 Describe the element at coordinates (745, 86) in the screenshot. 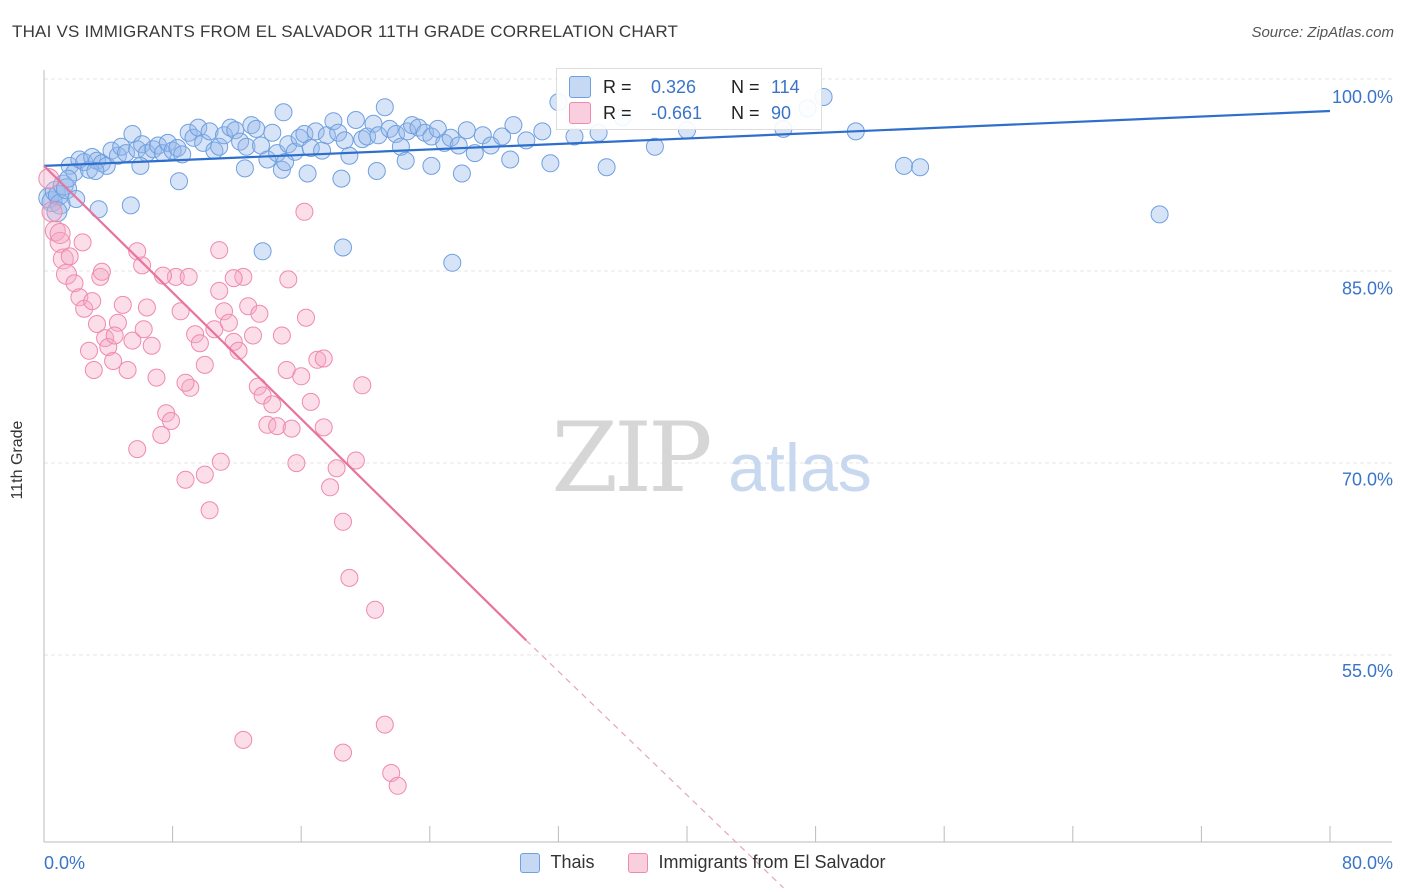

I see `n-label: N =` at that location.